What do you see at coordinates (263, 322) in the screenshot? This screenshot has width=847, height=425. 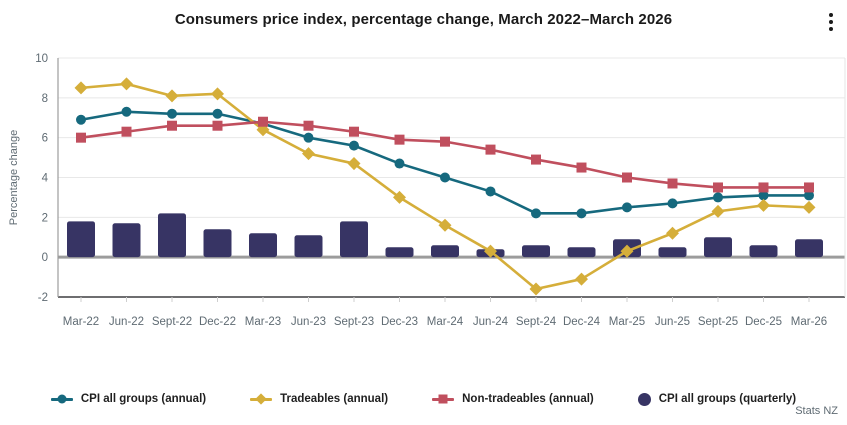 I see `svg-text: Mar-23` at bounding box center [263, 322].